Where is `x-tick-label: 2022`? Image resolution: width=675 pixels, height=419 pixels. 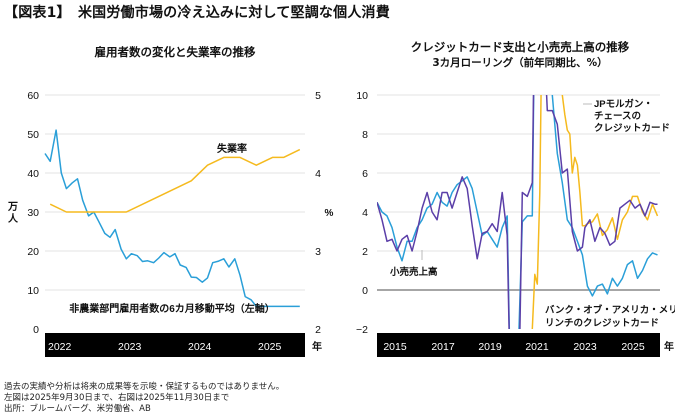
x-tick-label: 2022 is located at coordinates (60, 347).